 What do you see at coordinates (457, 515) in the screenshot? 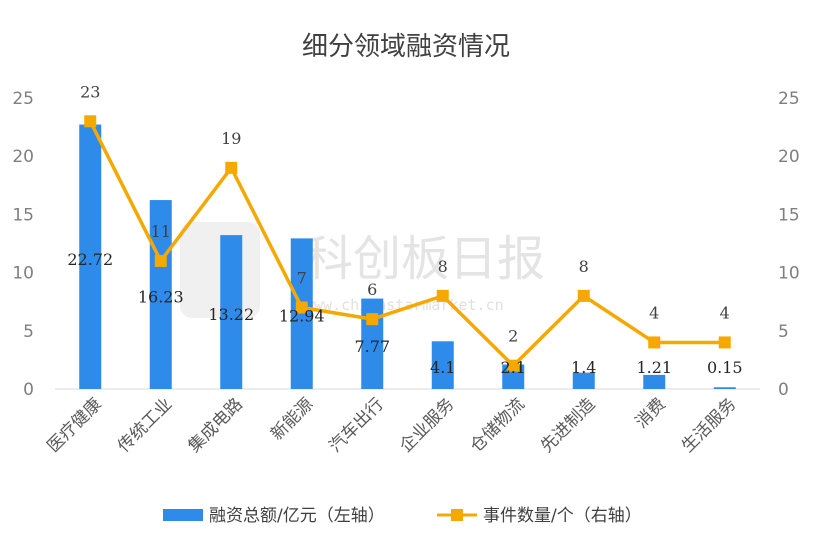
I see `legend-swatch-marker` at bounding box center [457, 515].